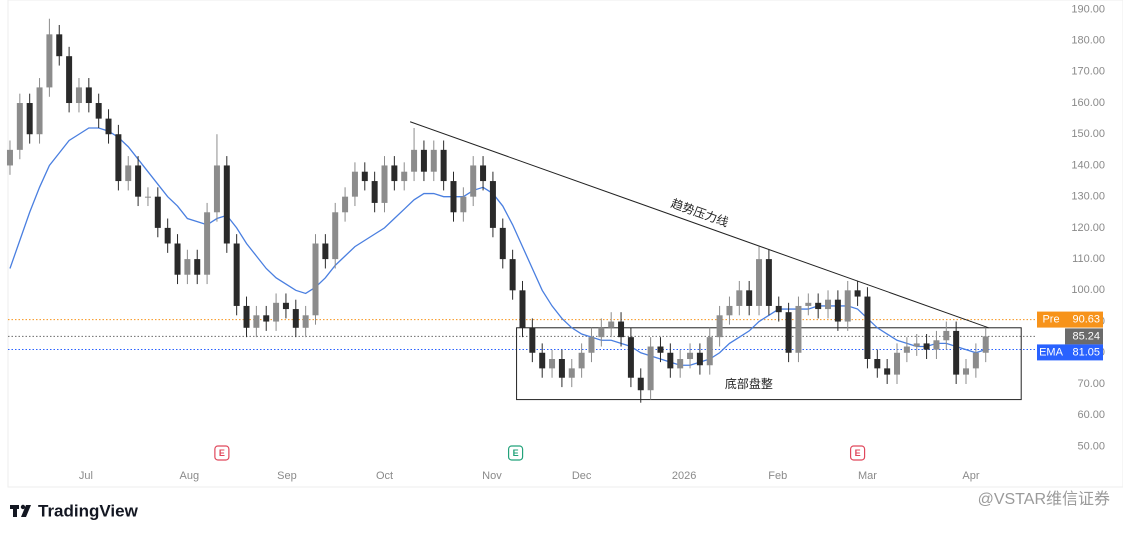 The width and height of the screenshot is (1123, 536). What do you see at coordinates (1091, 415) in the screenshot?
I see `y-tick-label: 60.00` at bounding box center [1091, 415].